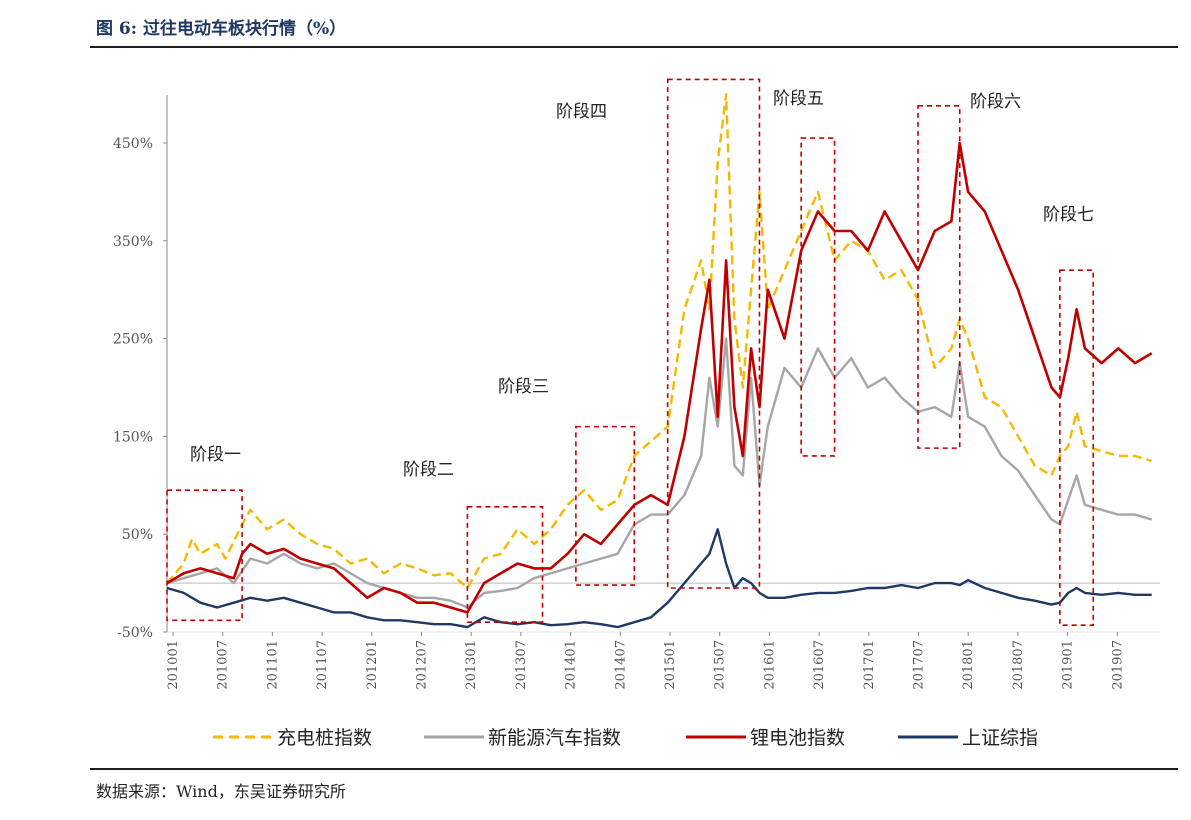  Describe the element at coordinates (1117, 665) in the screenshot. I see `x-tick-label: 201907` at that location.